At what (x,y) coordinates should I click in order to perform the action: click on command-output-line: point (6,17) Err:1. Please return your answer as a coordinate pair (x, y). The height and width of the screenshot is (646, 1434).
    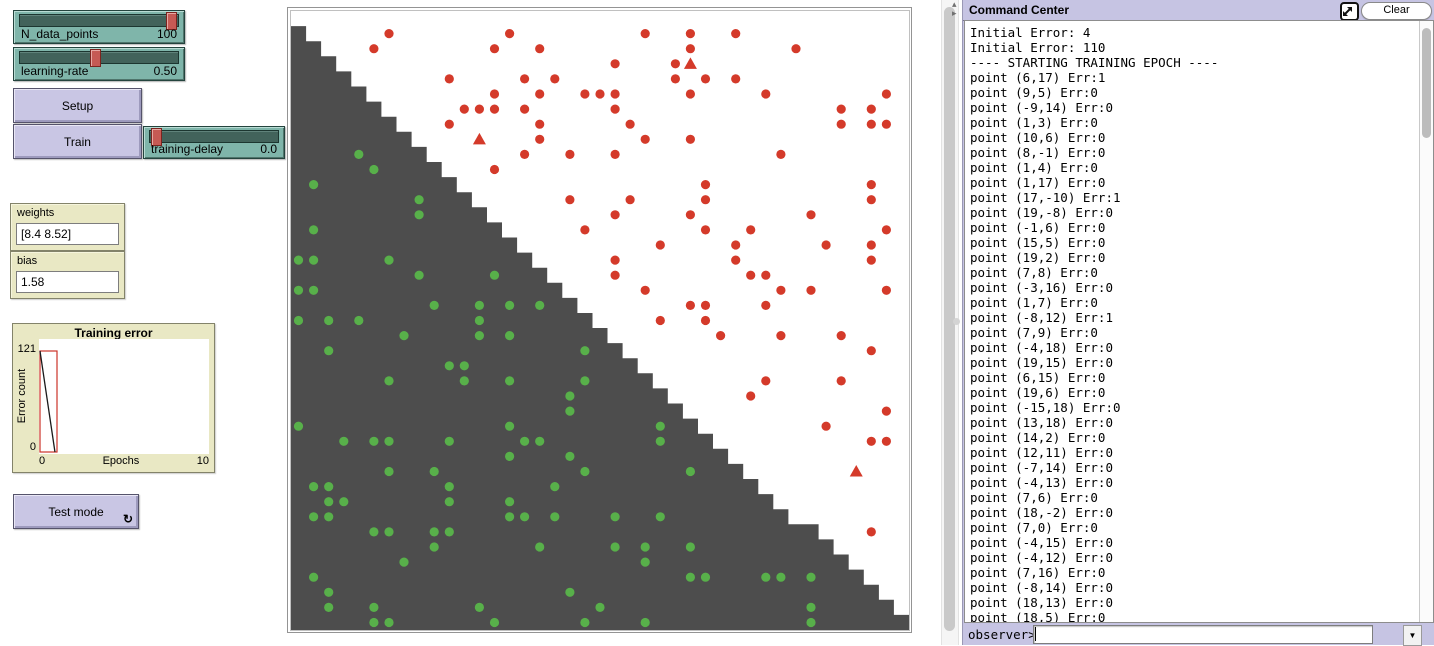
    Looking at the image, I should click on (1038, 77).